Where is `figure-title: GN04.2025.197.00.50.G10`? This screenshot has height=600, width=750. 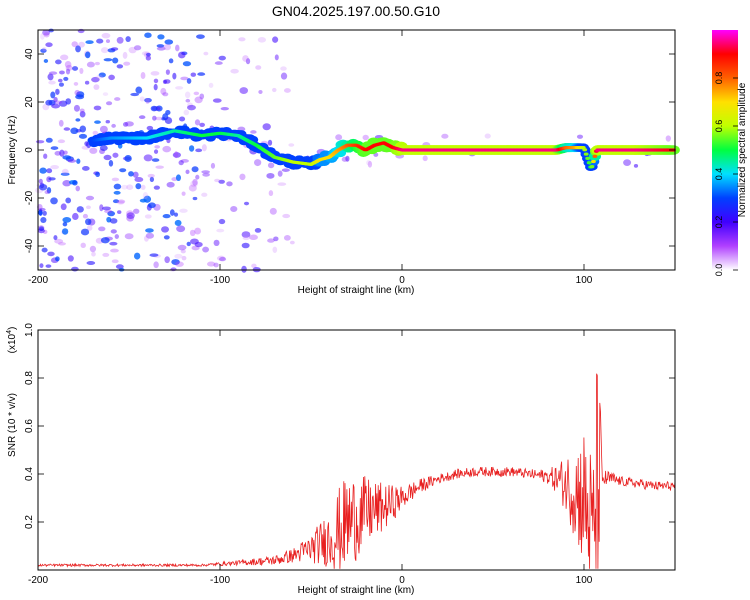 figure-title: GN04.2025.197.00.50.G10 is located at coordinates (356, 11).